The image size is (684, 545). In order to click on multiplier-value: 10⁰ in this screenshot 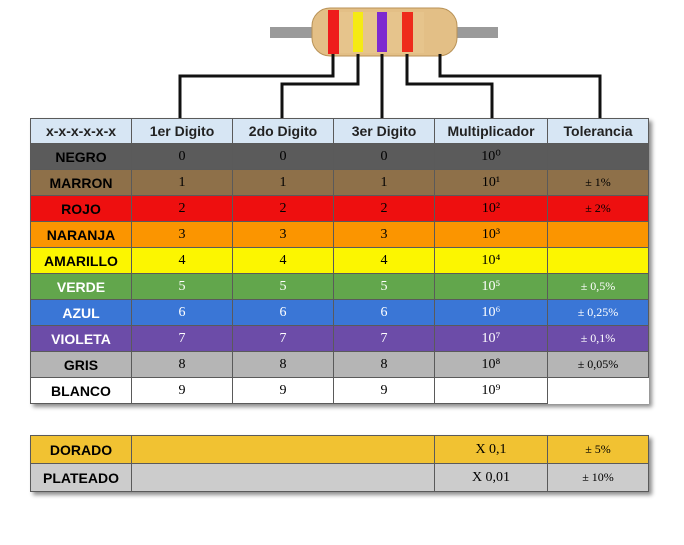, I will do `click(491, 156)`.